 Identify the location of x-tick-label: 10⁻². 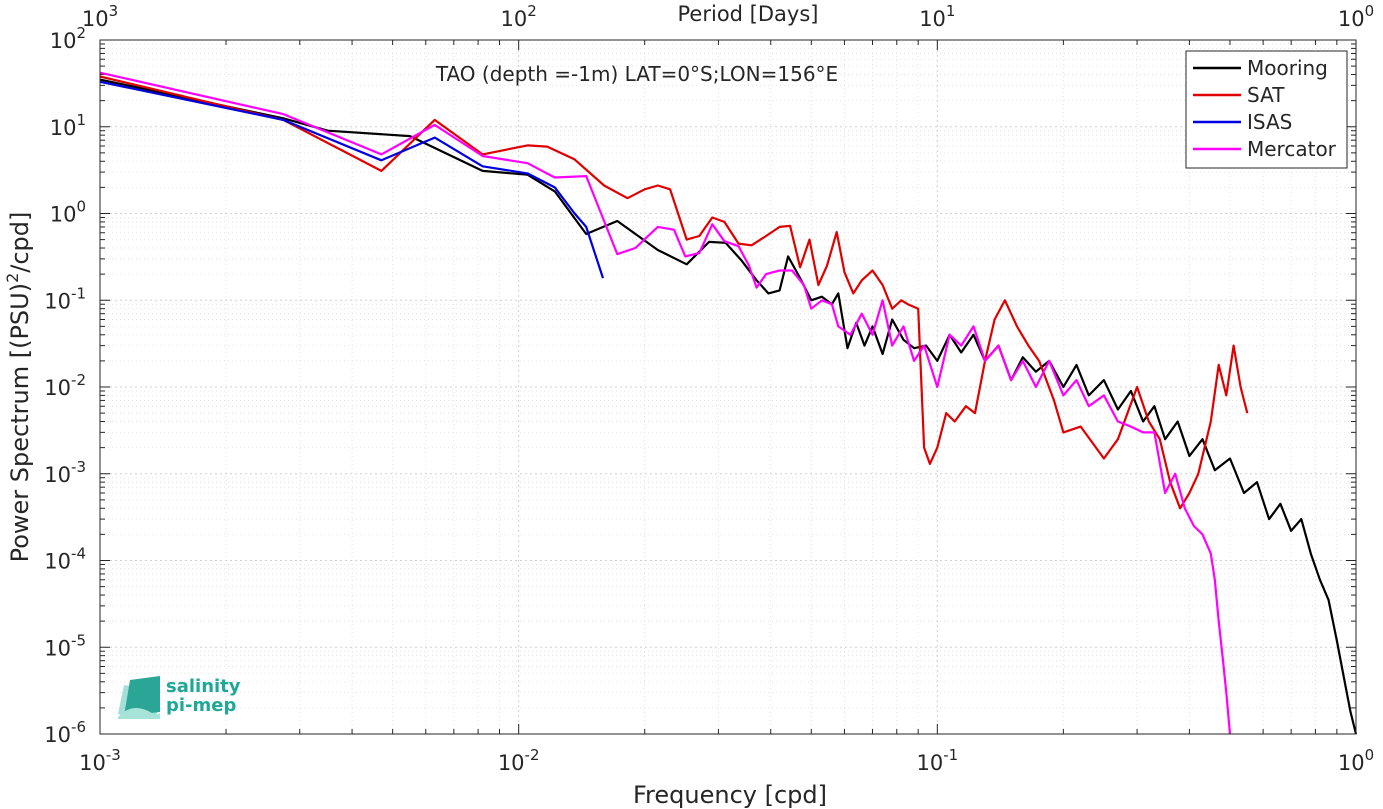
(519, 760).